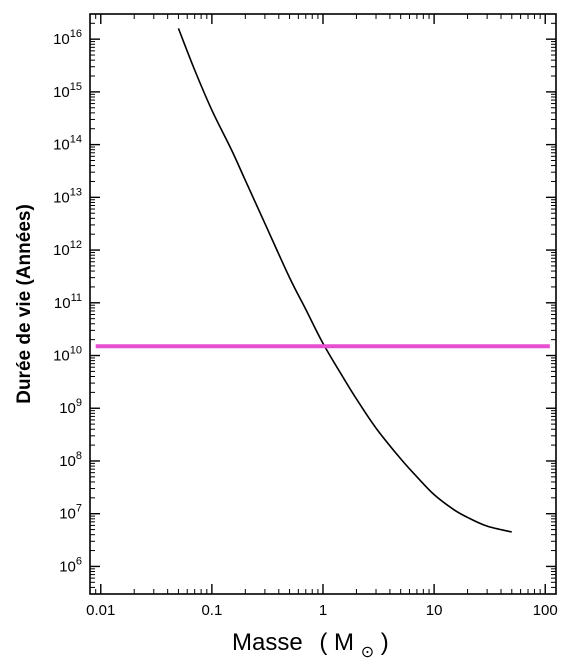 This screenshot has width=563, height=668. What do you see at coordinates (68, 302) in the screenshot?
I see `y-tick-label: 10¹¹` at bounding box center [68, 302].